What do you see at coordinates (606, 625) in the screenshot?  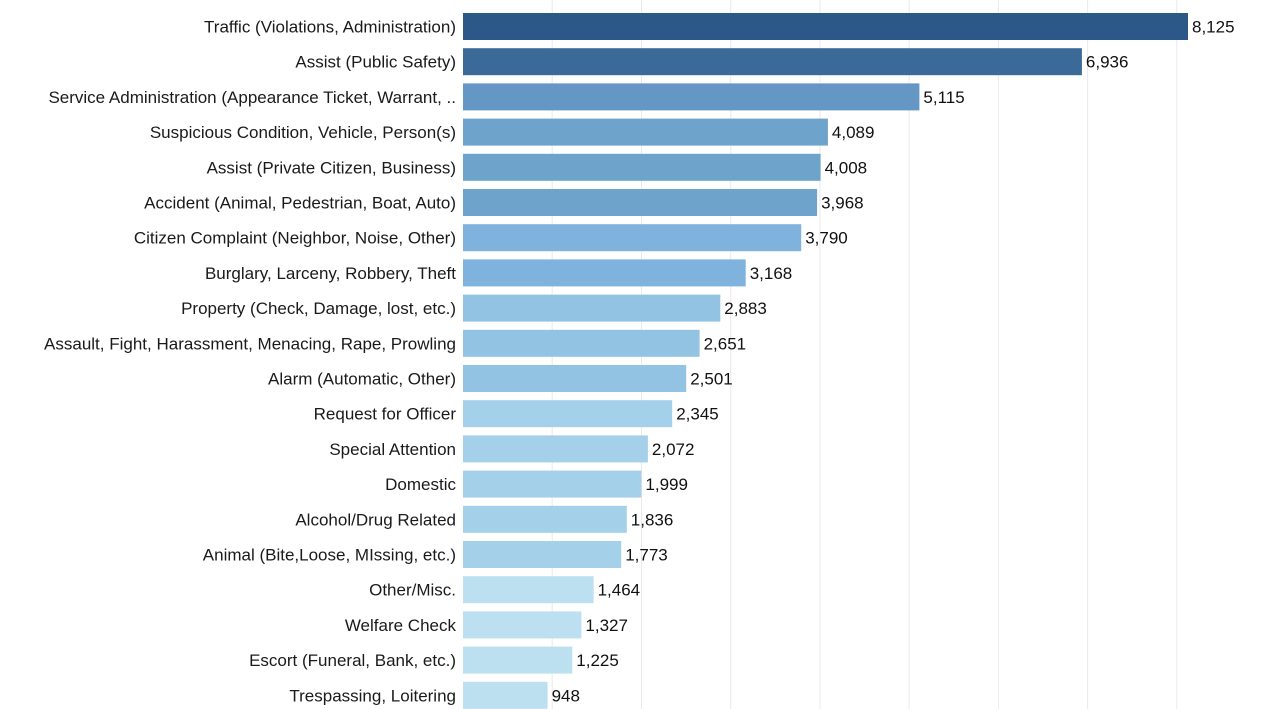 I see `value-label: 1,327` at bounding box center [606, 625].